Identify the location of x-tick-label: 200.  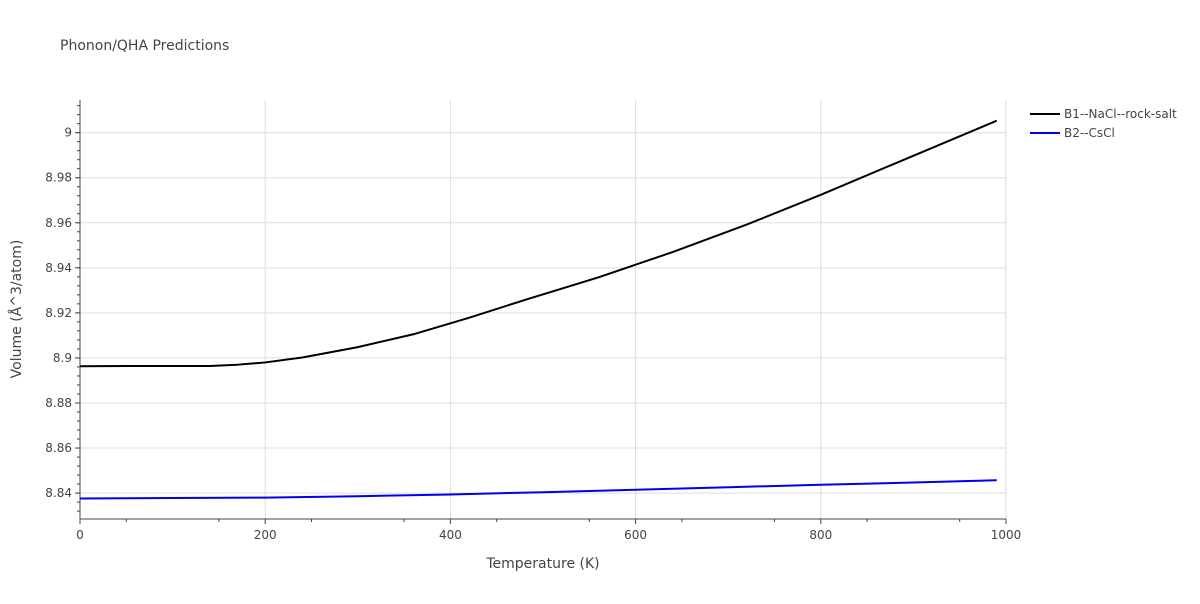
(265, 535).